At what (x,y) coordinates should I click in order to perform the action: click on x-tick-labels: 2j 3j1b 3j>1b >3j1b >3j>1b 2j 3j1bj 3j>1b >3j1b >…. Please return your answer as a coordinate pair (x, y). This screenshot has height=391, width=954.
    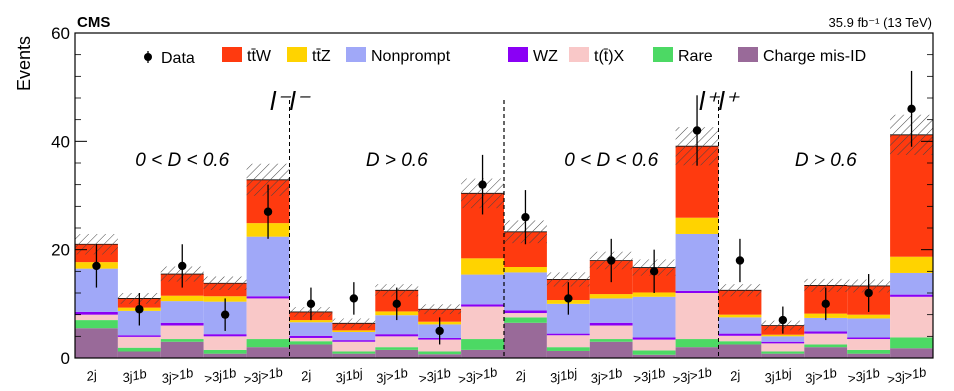
    Looking at the image, I should click on (506, 375).